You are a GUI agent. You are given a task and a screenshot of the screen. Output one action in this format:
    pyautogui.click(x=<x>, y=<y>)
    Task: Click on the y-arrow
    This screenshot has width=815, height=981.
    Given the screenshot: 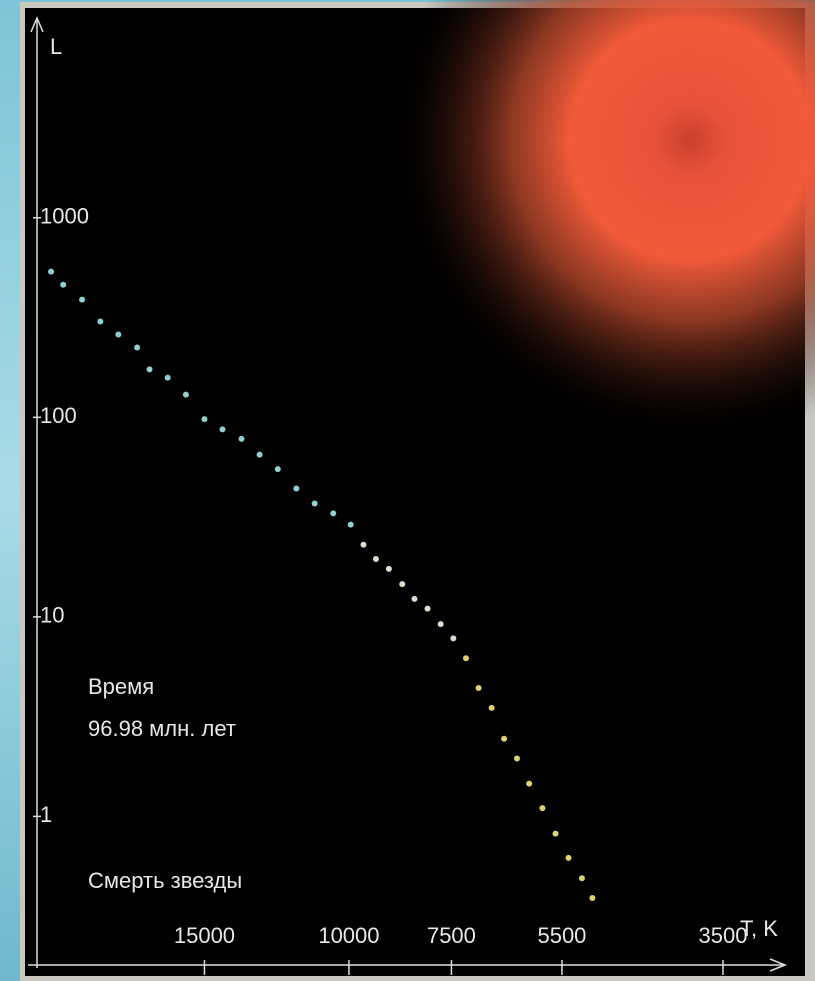 What is the action you would take?
    pyautogui.click(x=37, y=24)
    